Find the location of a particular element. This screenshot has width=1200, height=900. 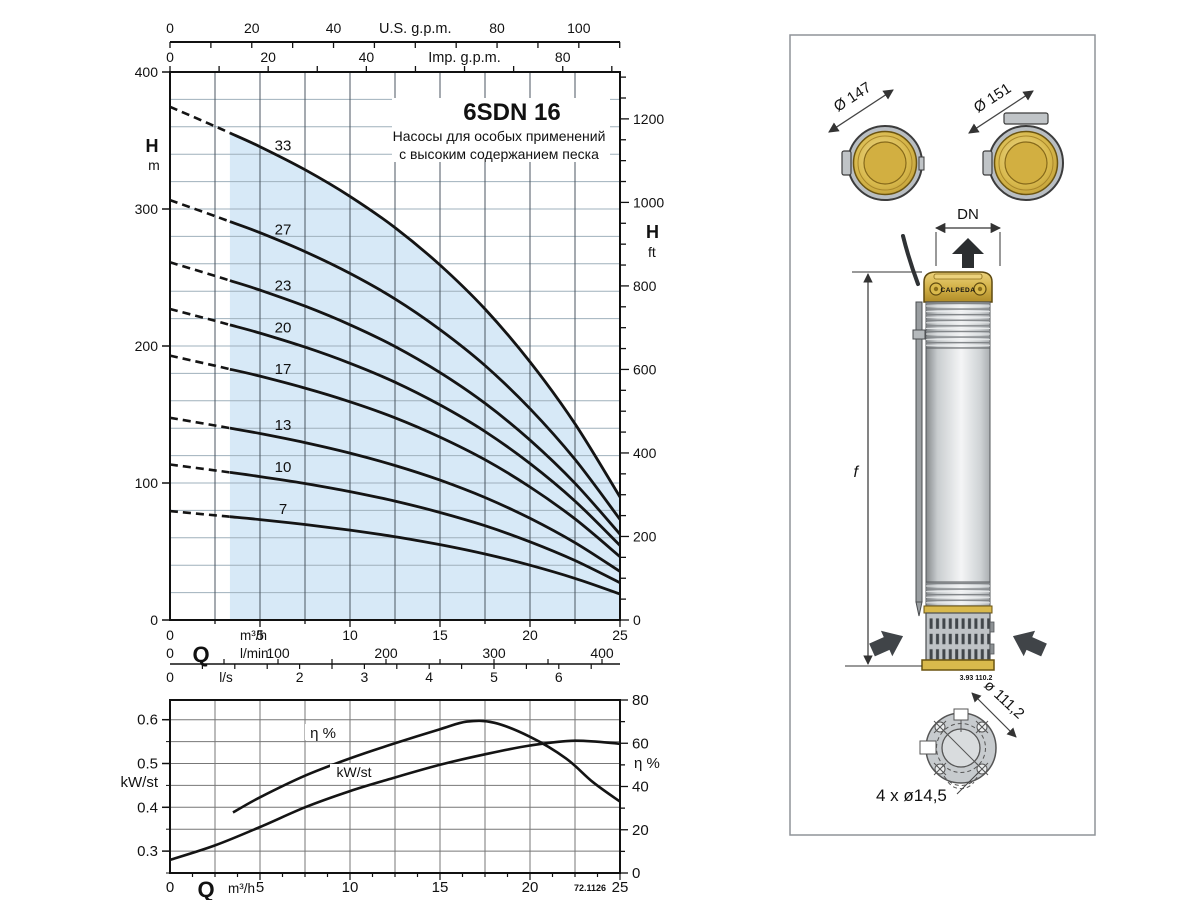

document-number: 72.1126 is located at coordinates (590, 888).